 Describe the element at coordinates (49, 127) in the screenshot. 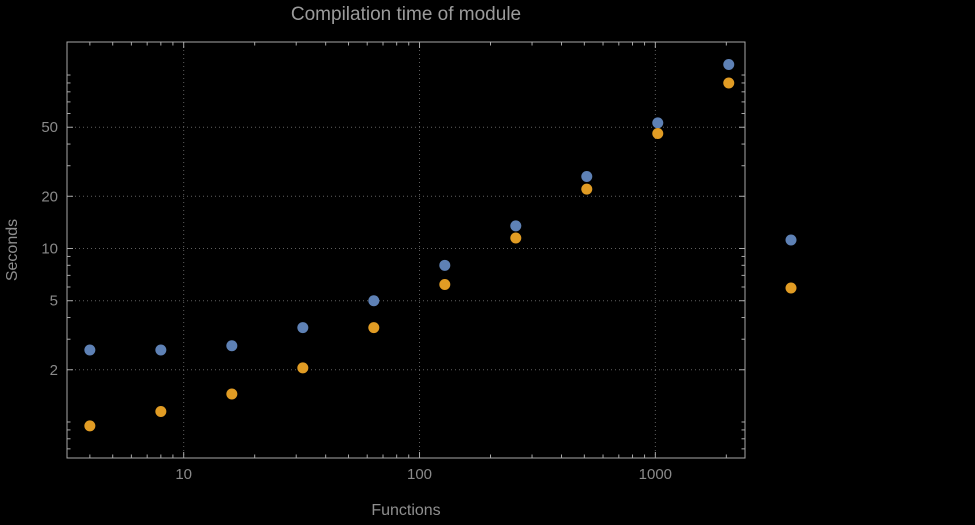

I see `y-tick-label: 50` at that location.